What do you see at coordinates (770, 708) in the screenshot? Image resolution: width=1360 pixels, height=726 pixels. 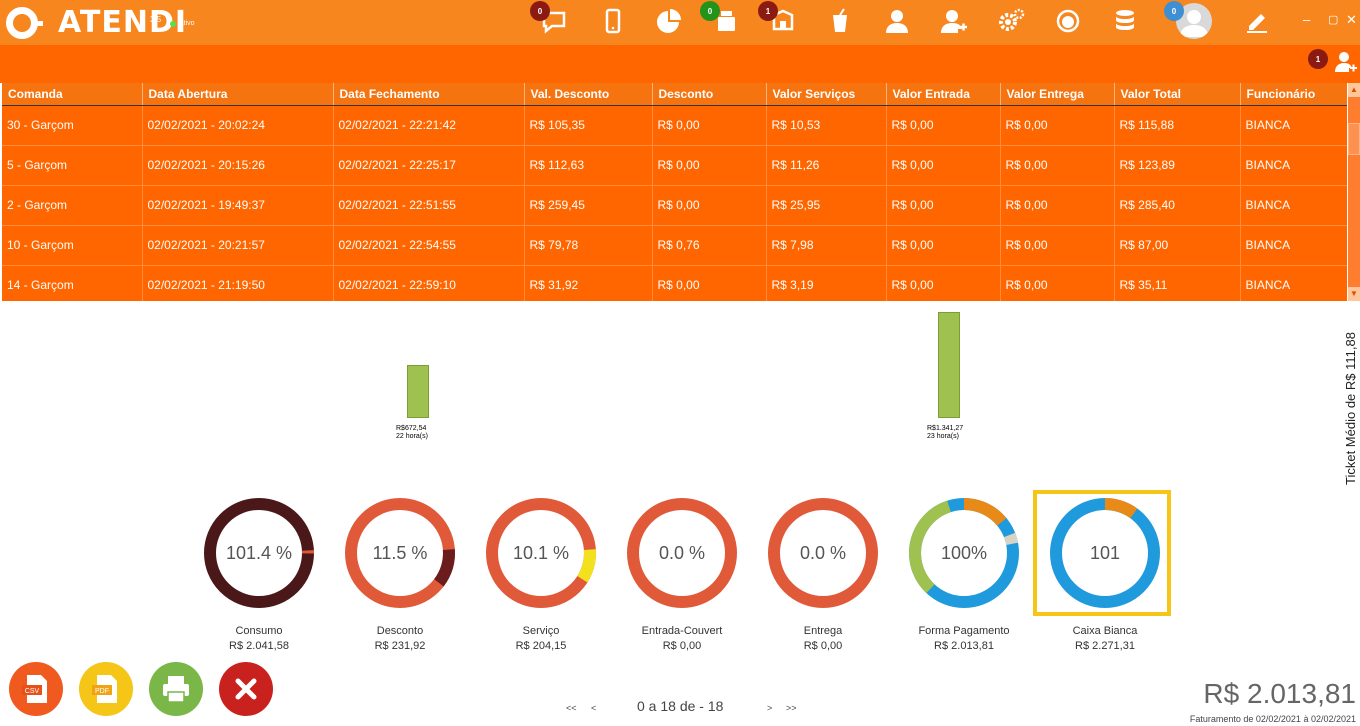 I see `pager-next-button: >` at bounding box center [770, 708].